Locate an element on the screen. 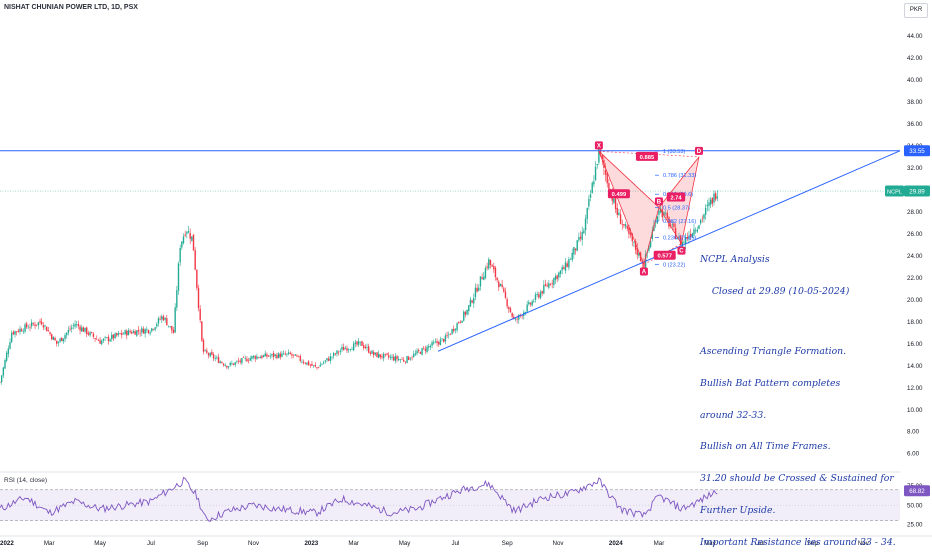  currency-badge: PKR is located at coordinates (916, 10).